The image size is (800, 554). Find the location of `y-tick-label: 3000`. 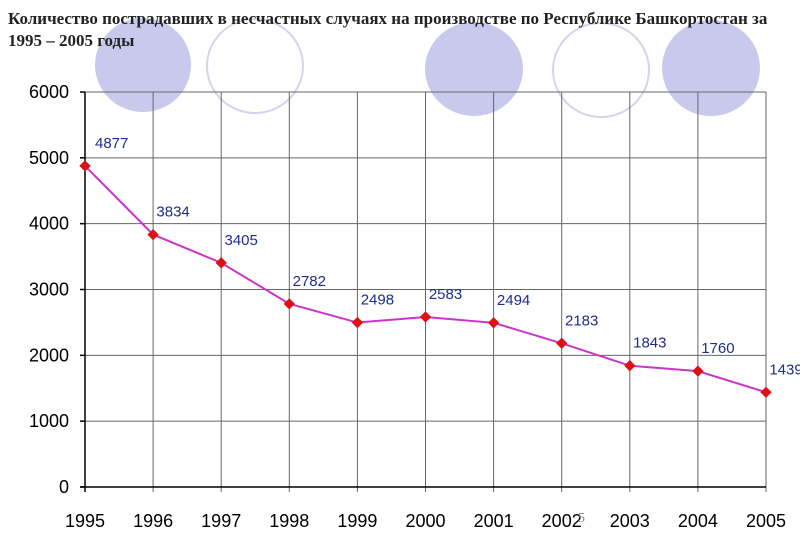

y-tick-label: 3000 is located at coordinates (49, 290).